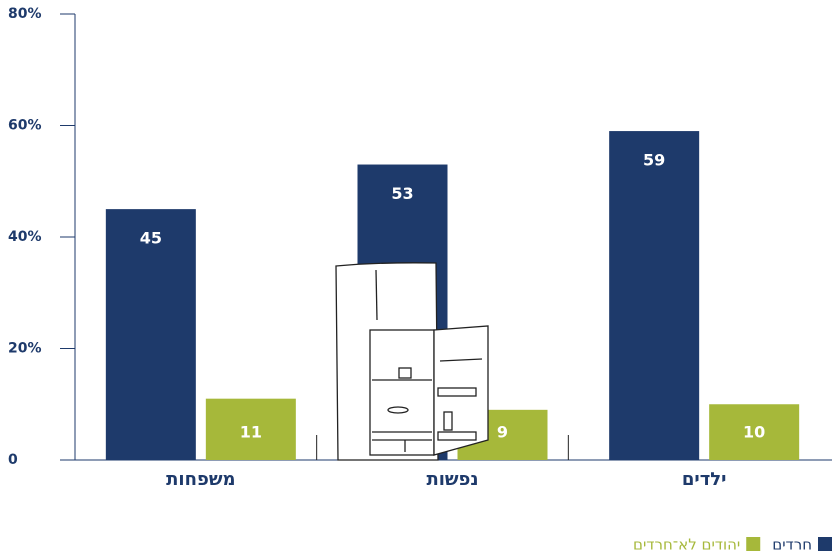 This screenshot has height=557, width=832. What do you see at coordinates (200, 479) in the screenshot?
I see `x-tick-label: משפחות` at bounding box center [200, 479].